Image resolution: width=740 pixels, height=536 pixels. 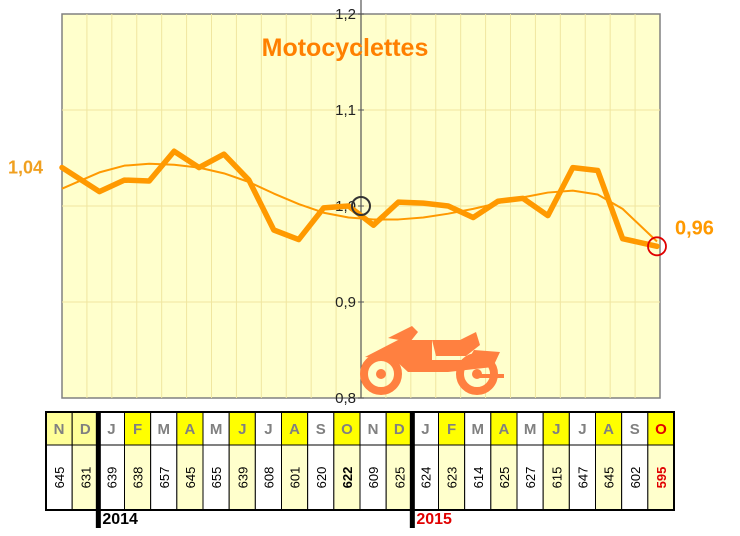 I want to click on moto-body, so click(x=432, y=356).